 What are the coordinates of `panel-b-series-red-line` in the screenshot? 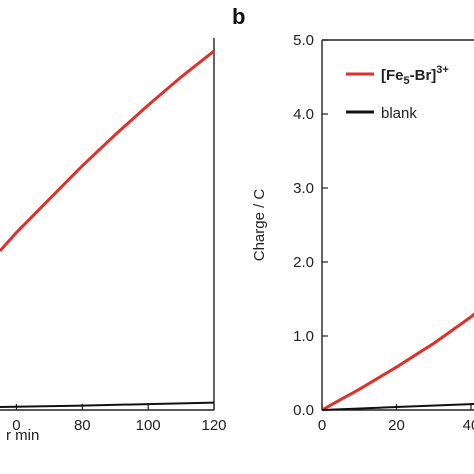 It's located at (397, 362).